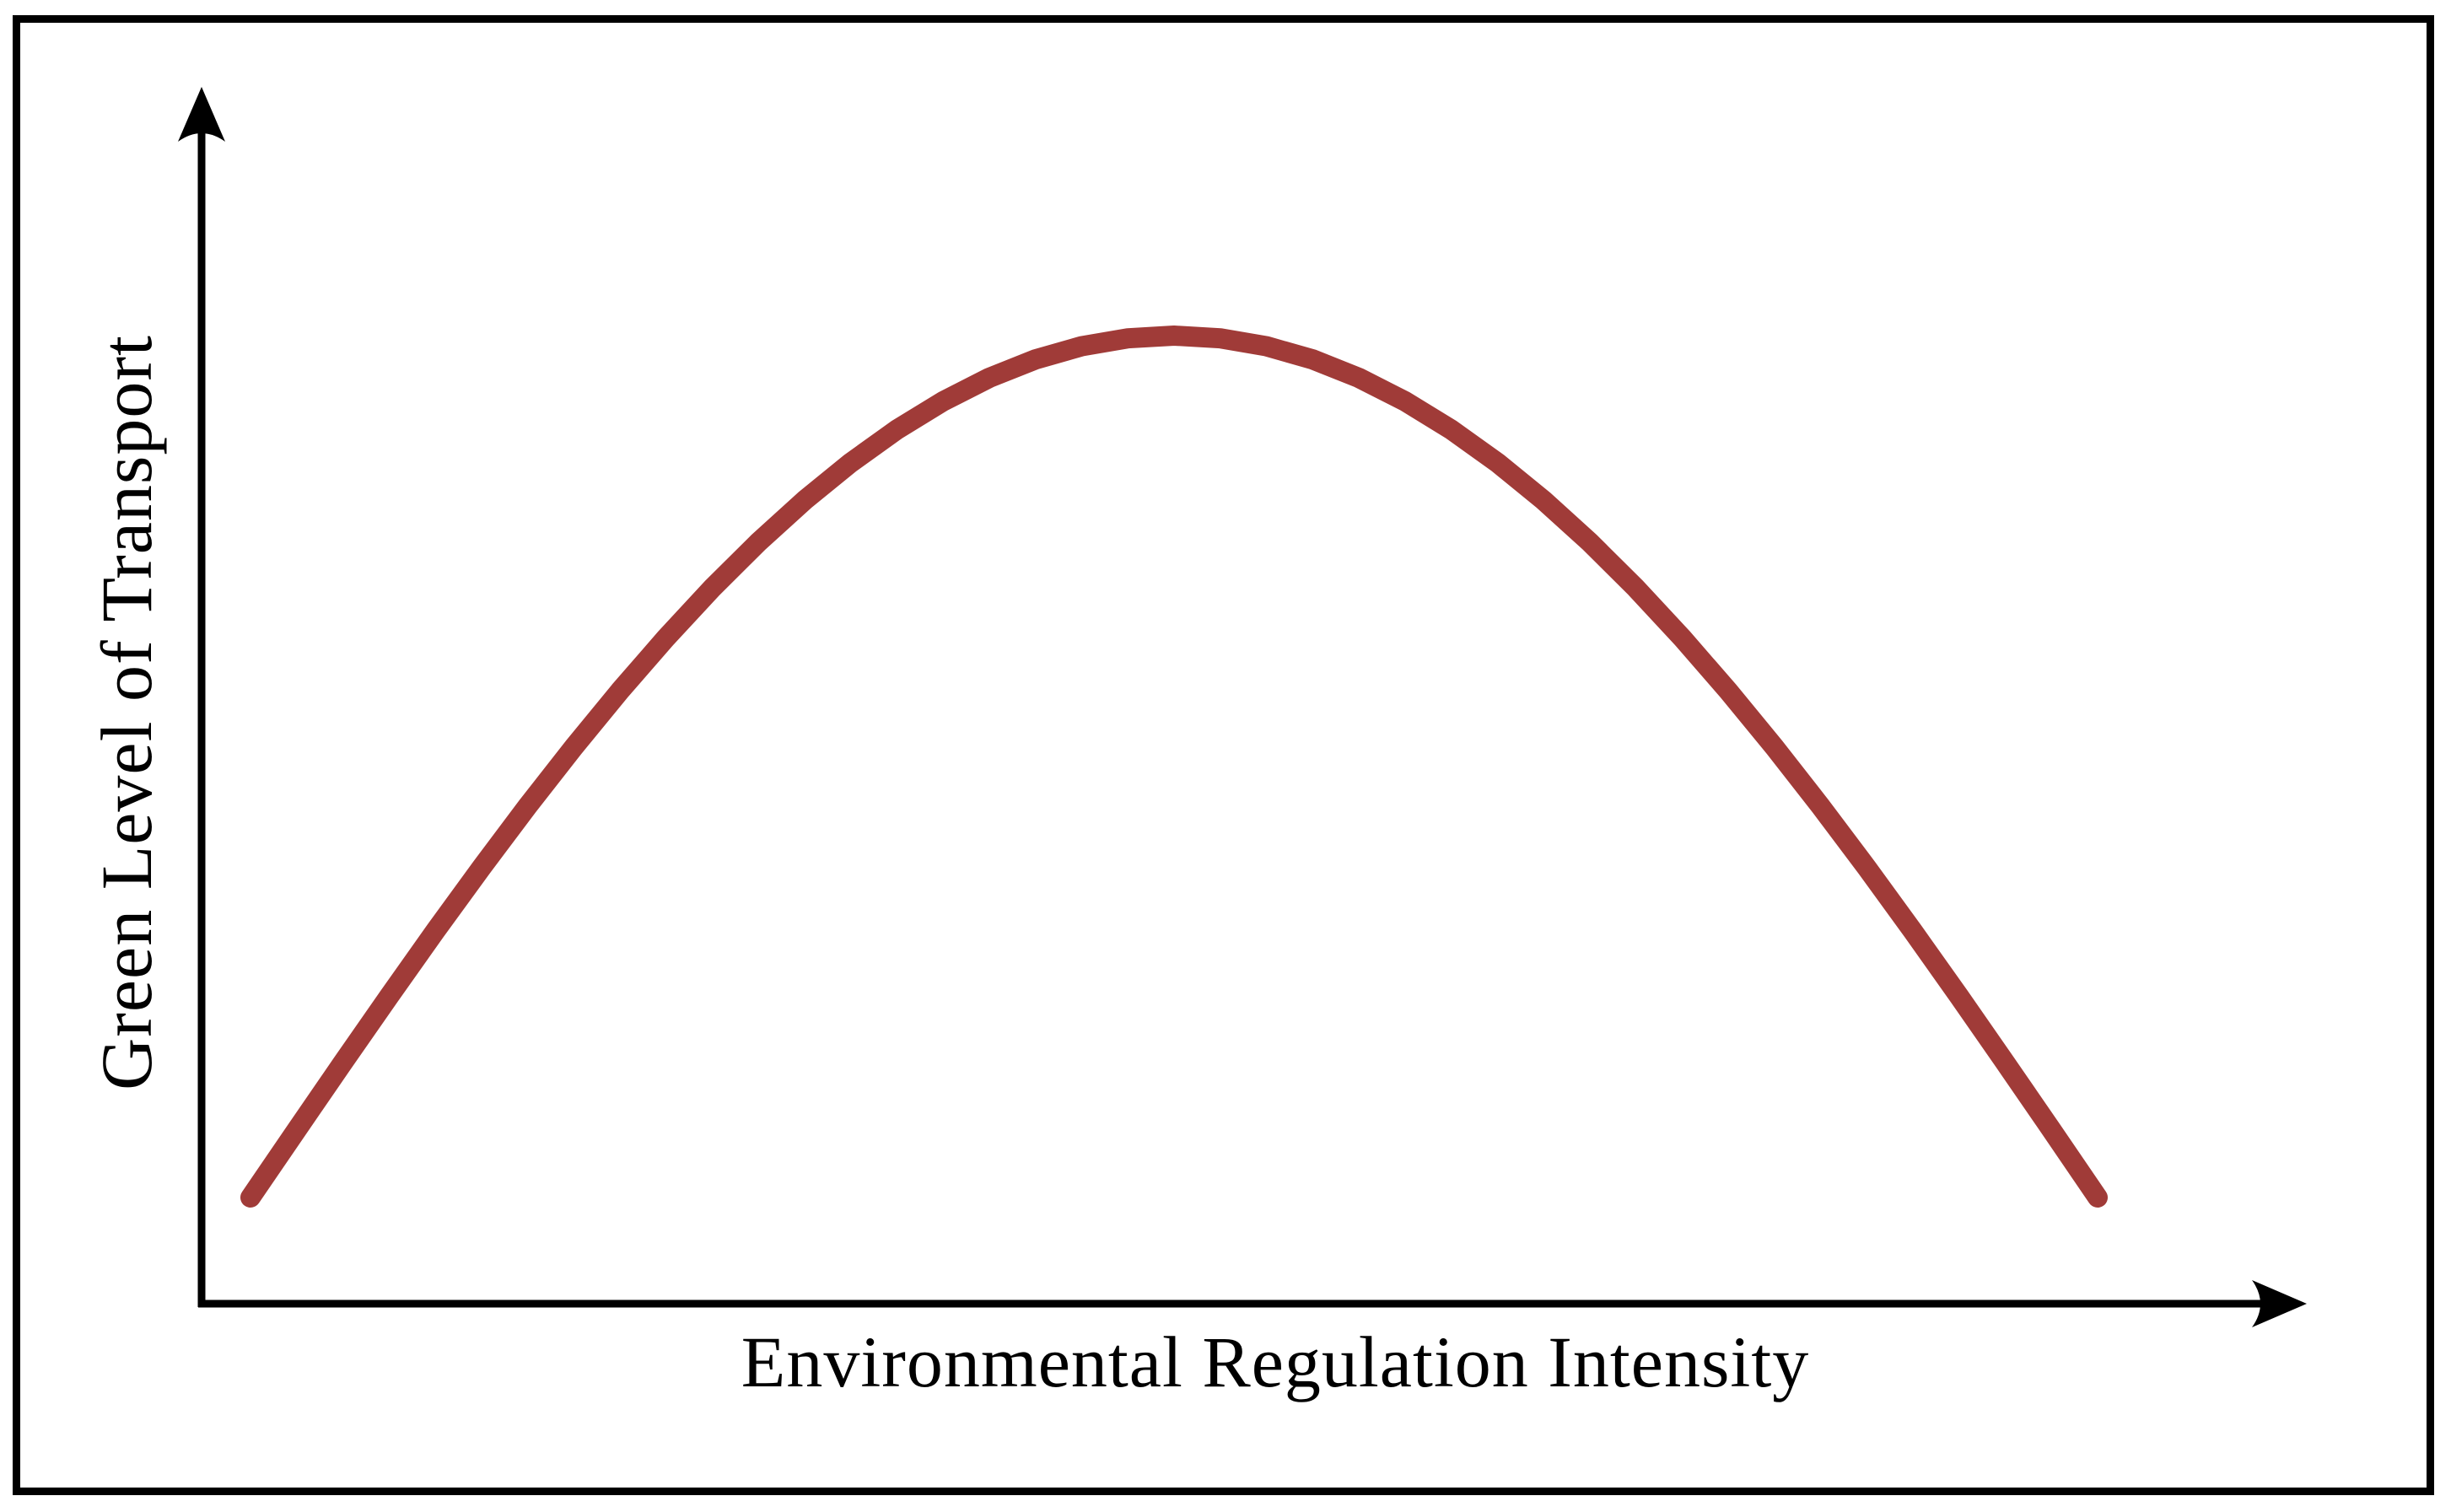 Image resolution: width=2451 pixels, height=1512 pixels. Describe the element at coordinates (1275, 1361) in the screenshot. I see `x-axis-label: Environmental Regulation Intensity` at that location.